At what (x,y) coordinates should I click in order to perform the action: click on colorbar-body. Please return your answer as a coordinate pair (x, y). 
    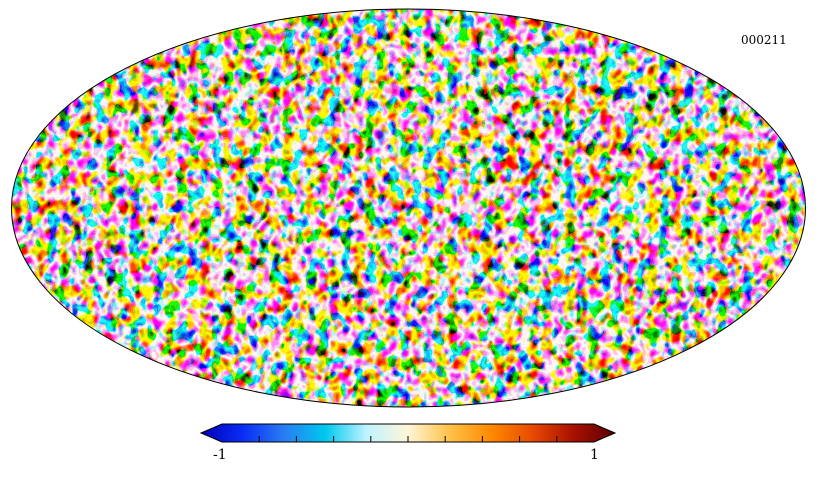
    Looking at the image, I should click on (408, 433).